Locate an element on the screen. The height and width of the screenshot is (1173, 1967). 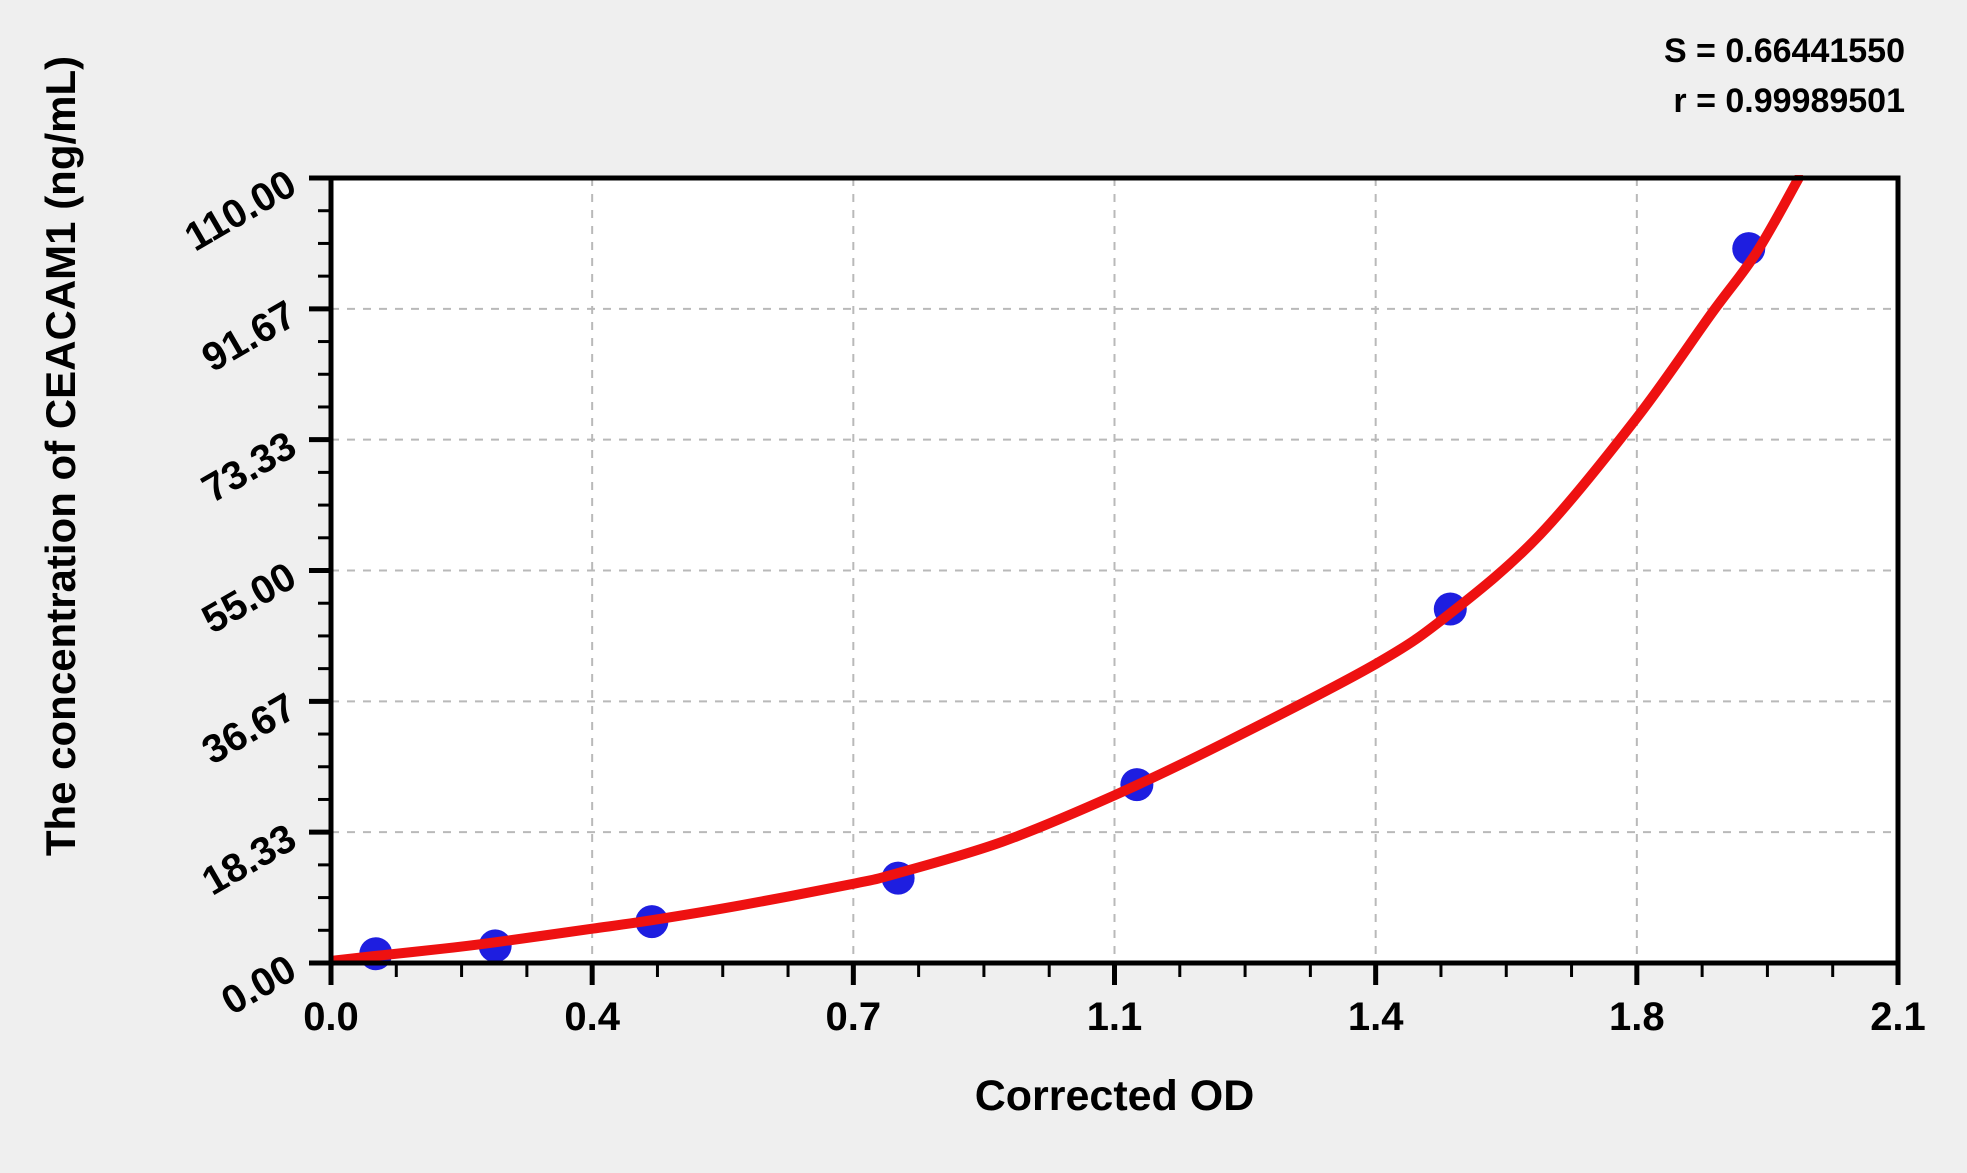
y-tick-label: 91.67 is located at coordinates (249, 337).